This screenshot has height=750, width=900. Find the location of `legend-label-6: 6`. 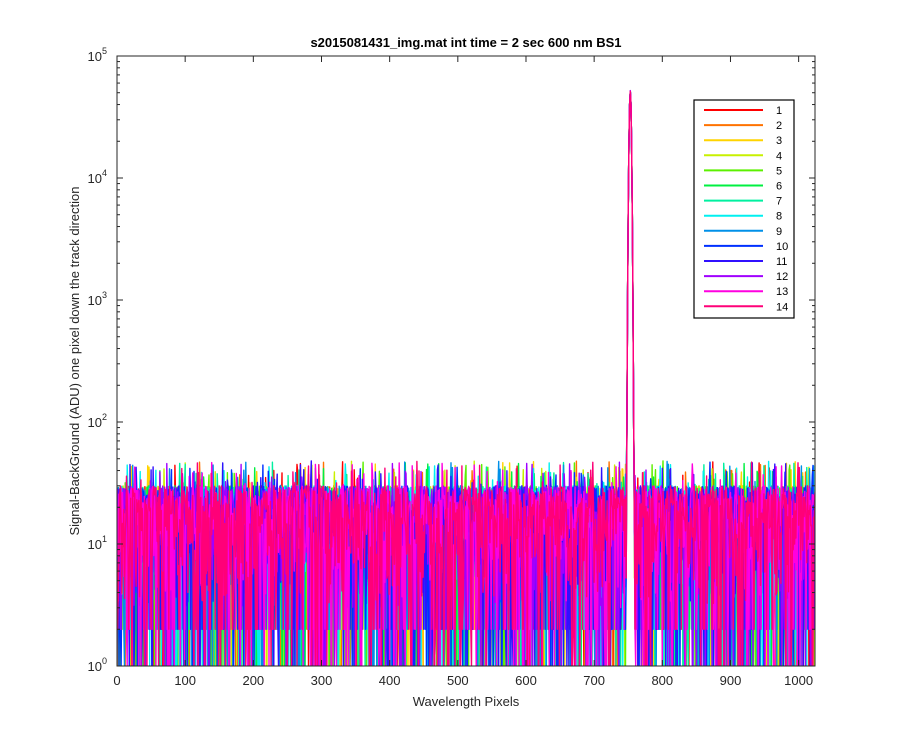

legend-label-6: 6 is located at coordinates (779, 187).